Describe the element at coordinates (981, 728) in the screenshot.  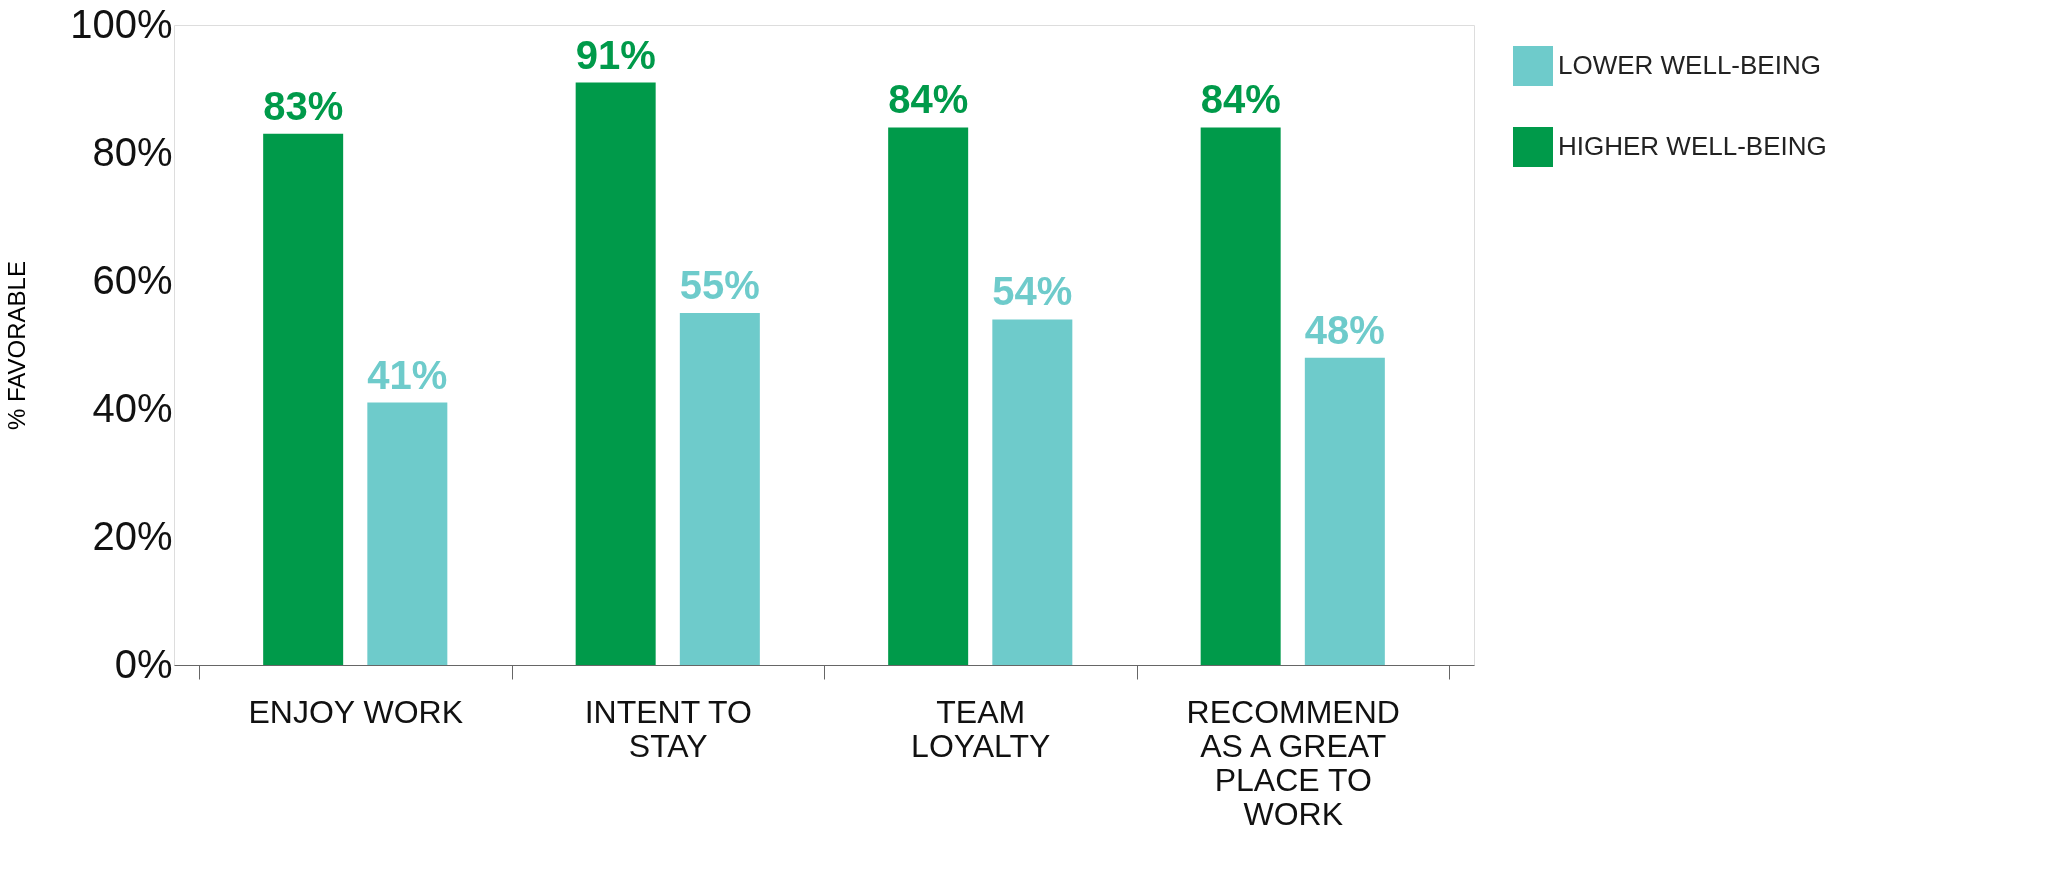
I see `x-tick-label: TEAM LOYALTY` at that location.